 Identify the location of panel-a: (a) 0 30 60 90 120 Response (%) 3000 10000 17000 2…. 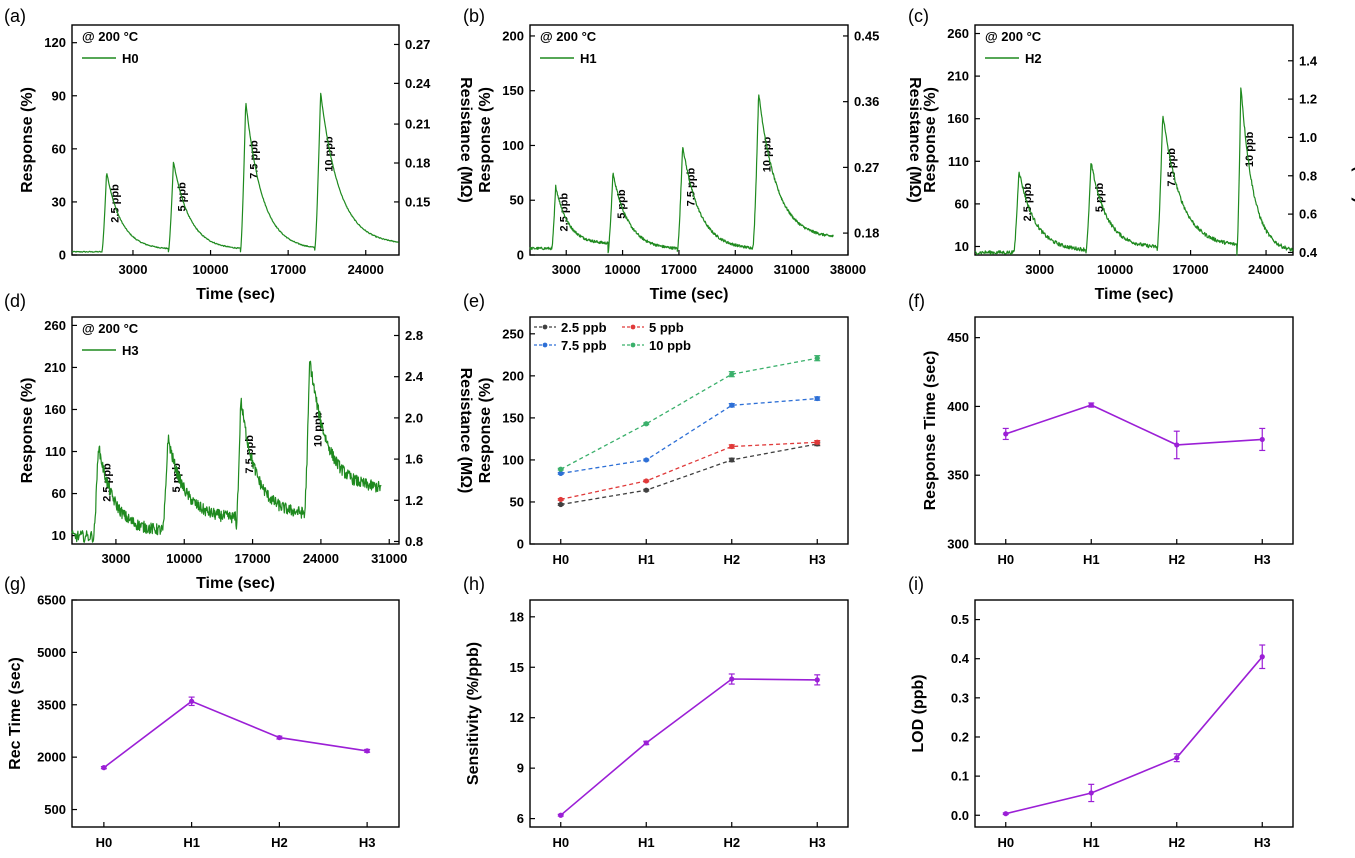
(239, 154).